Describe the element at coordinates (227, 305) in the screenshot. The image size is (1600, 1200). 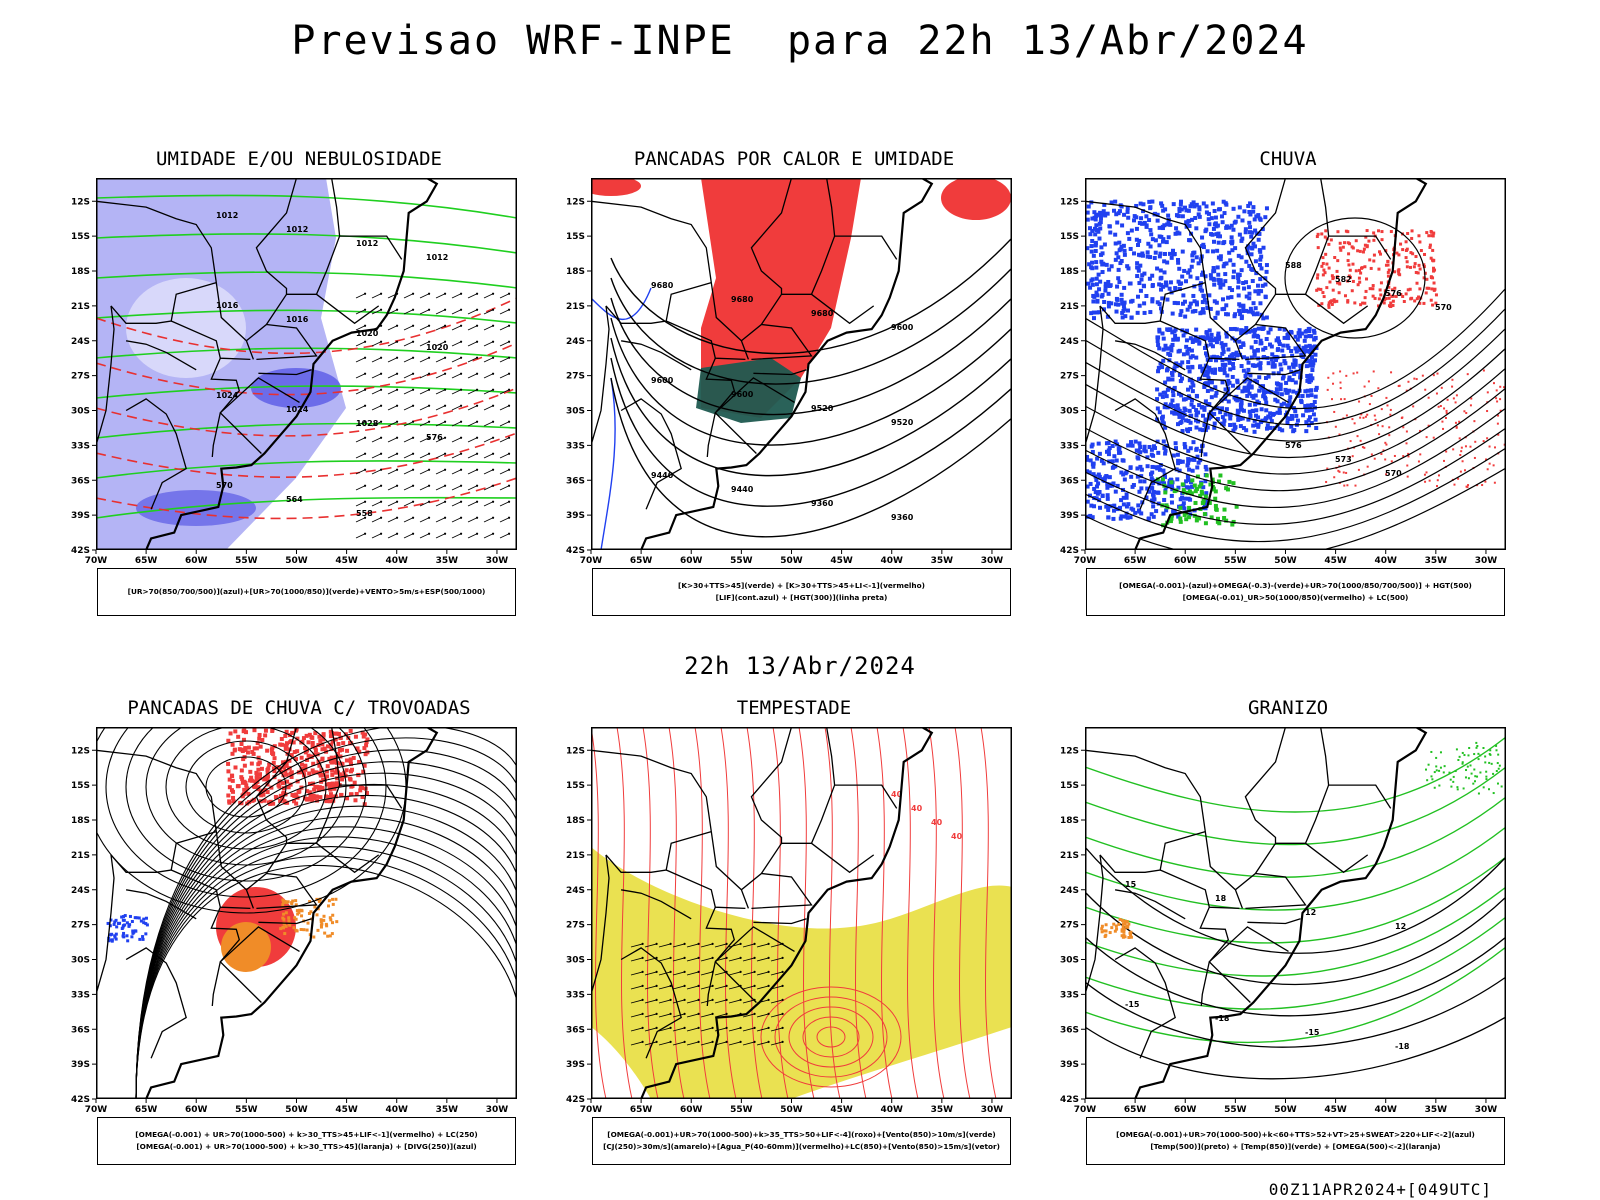
I see `contour-label: 1016` at that location.